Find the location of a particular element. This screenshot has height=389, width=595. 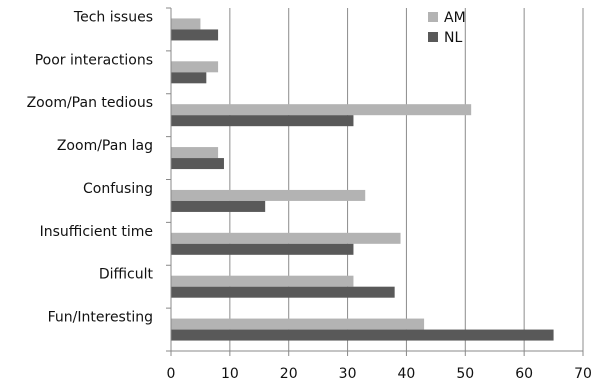

tick-label-60: 60 is located at coordinates (524, 374).